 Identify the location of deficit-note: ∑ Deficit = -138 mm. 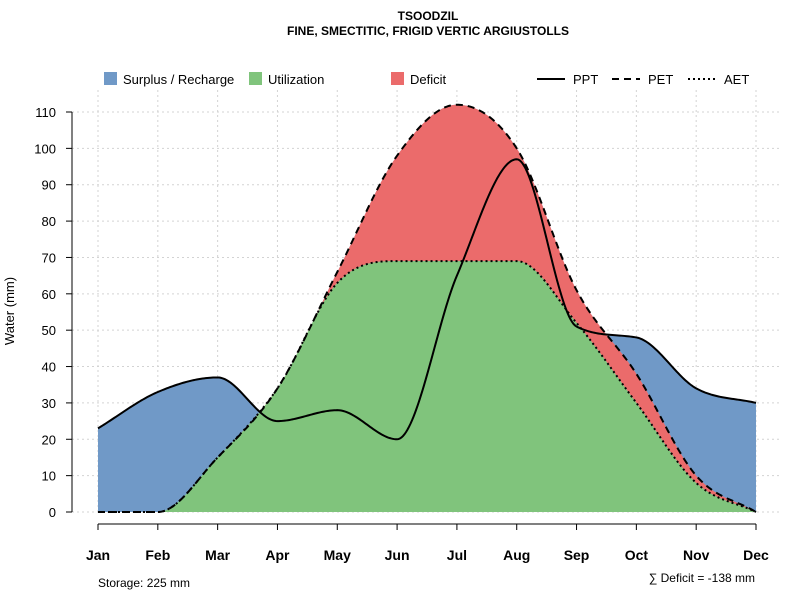
(702, 578).